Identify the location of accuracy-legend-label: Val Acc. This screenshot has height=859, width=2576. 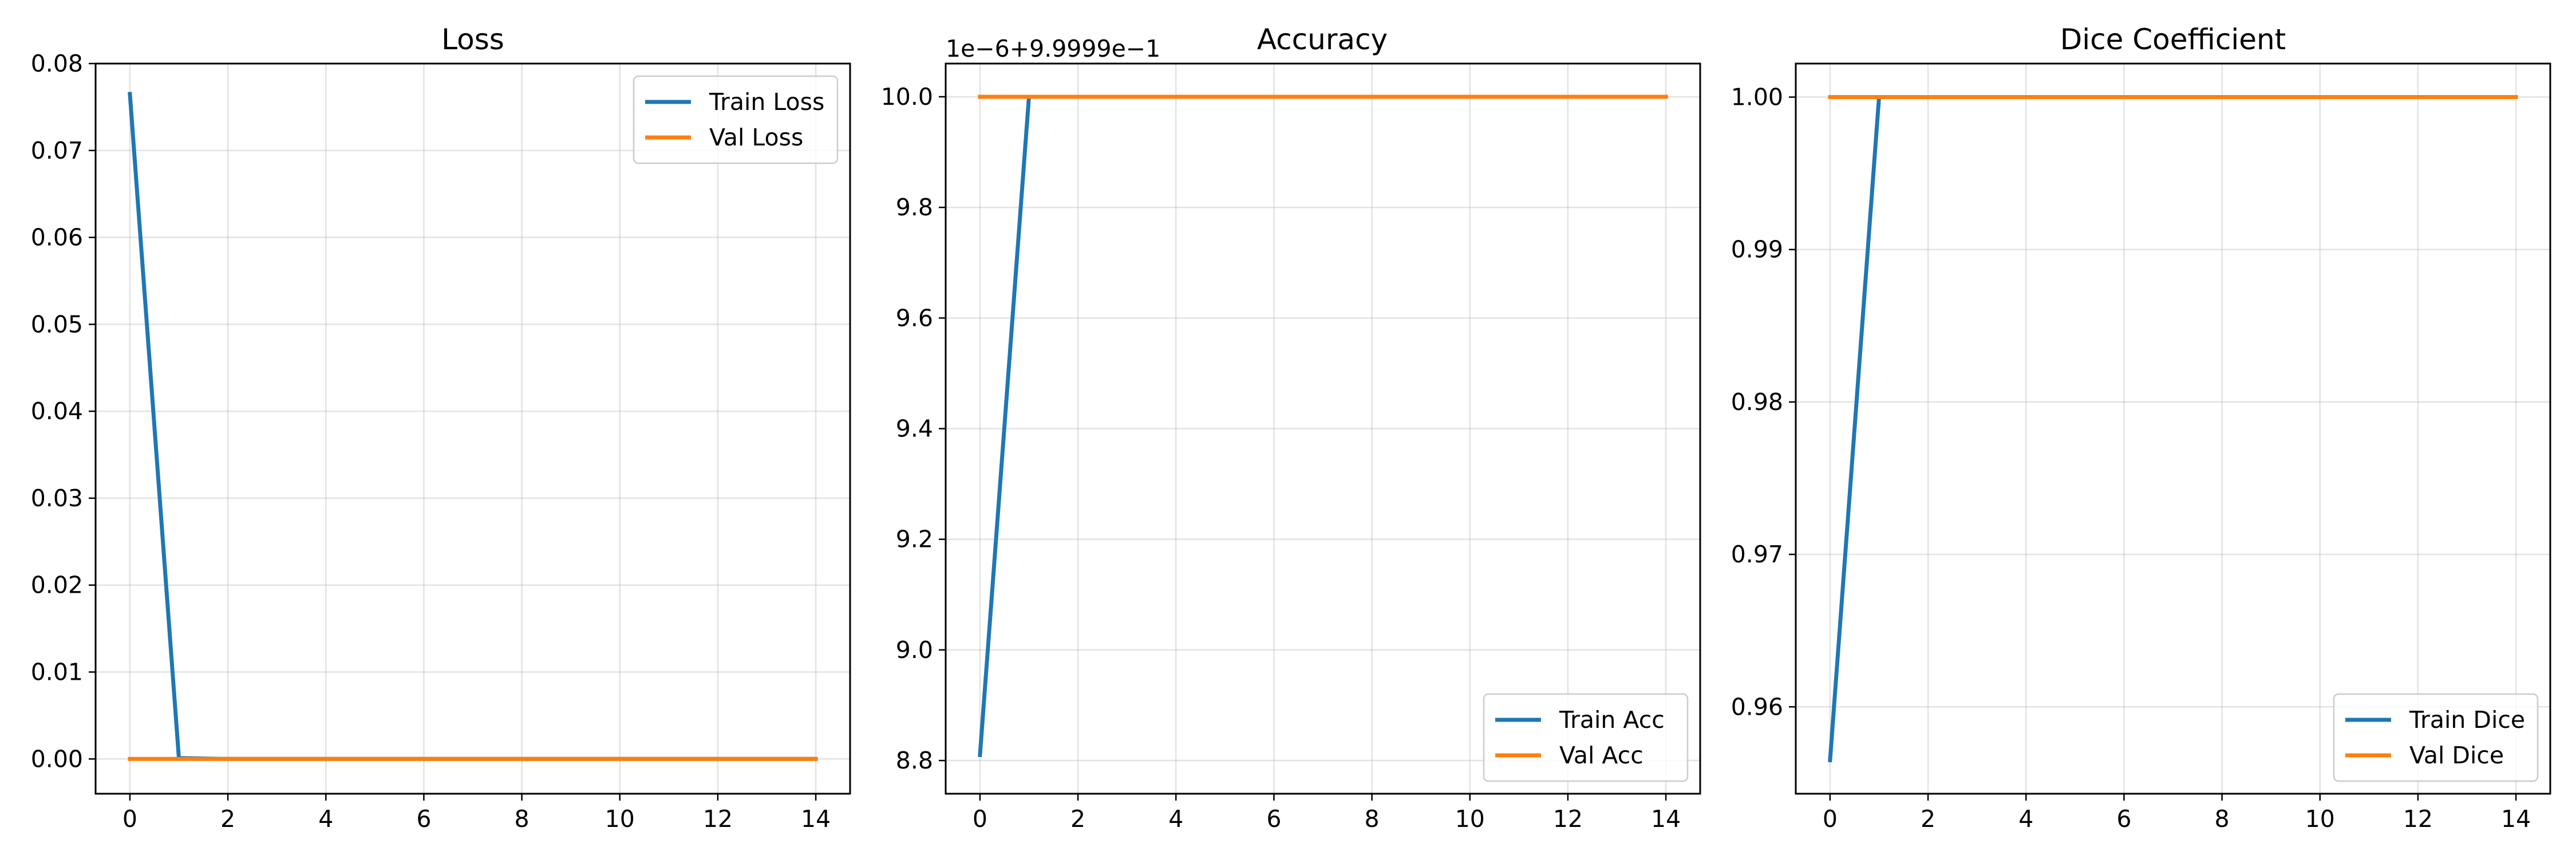
(1601, 755).